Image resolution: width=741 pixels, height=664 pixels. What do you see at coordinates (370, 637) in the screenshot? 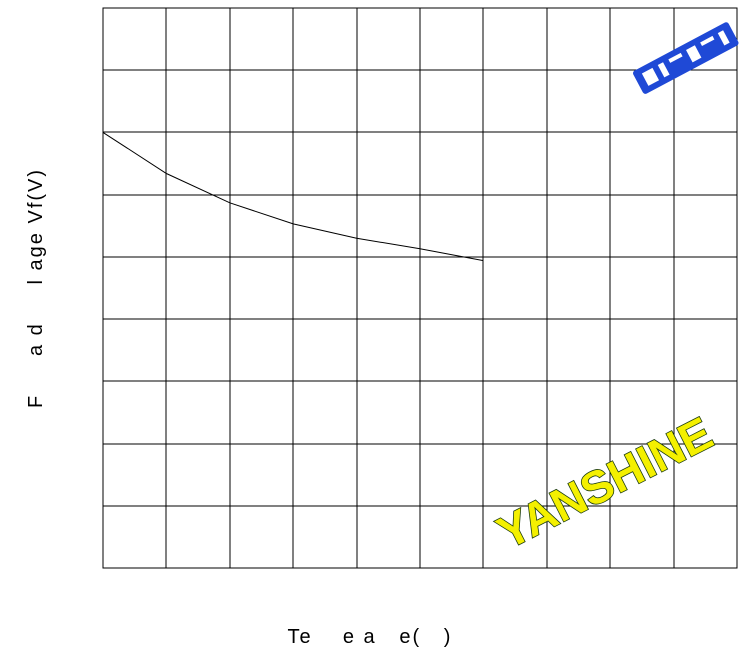
I see `x-axis-label: Te e a e( )` at bounding box center [370, 637].